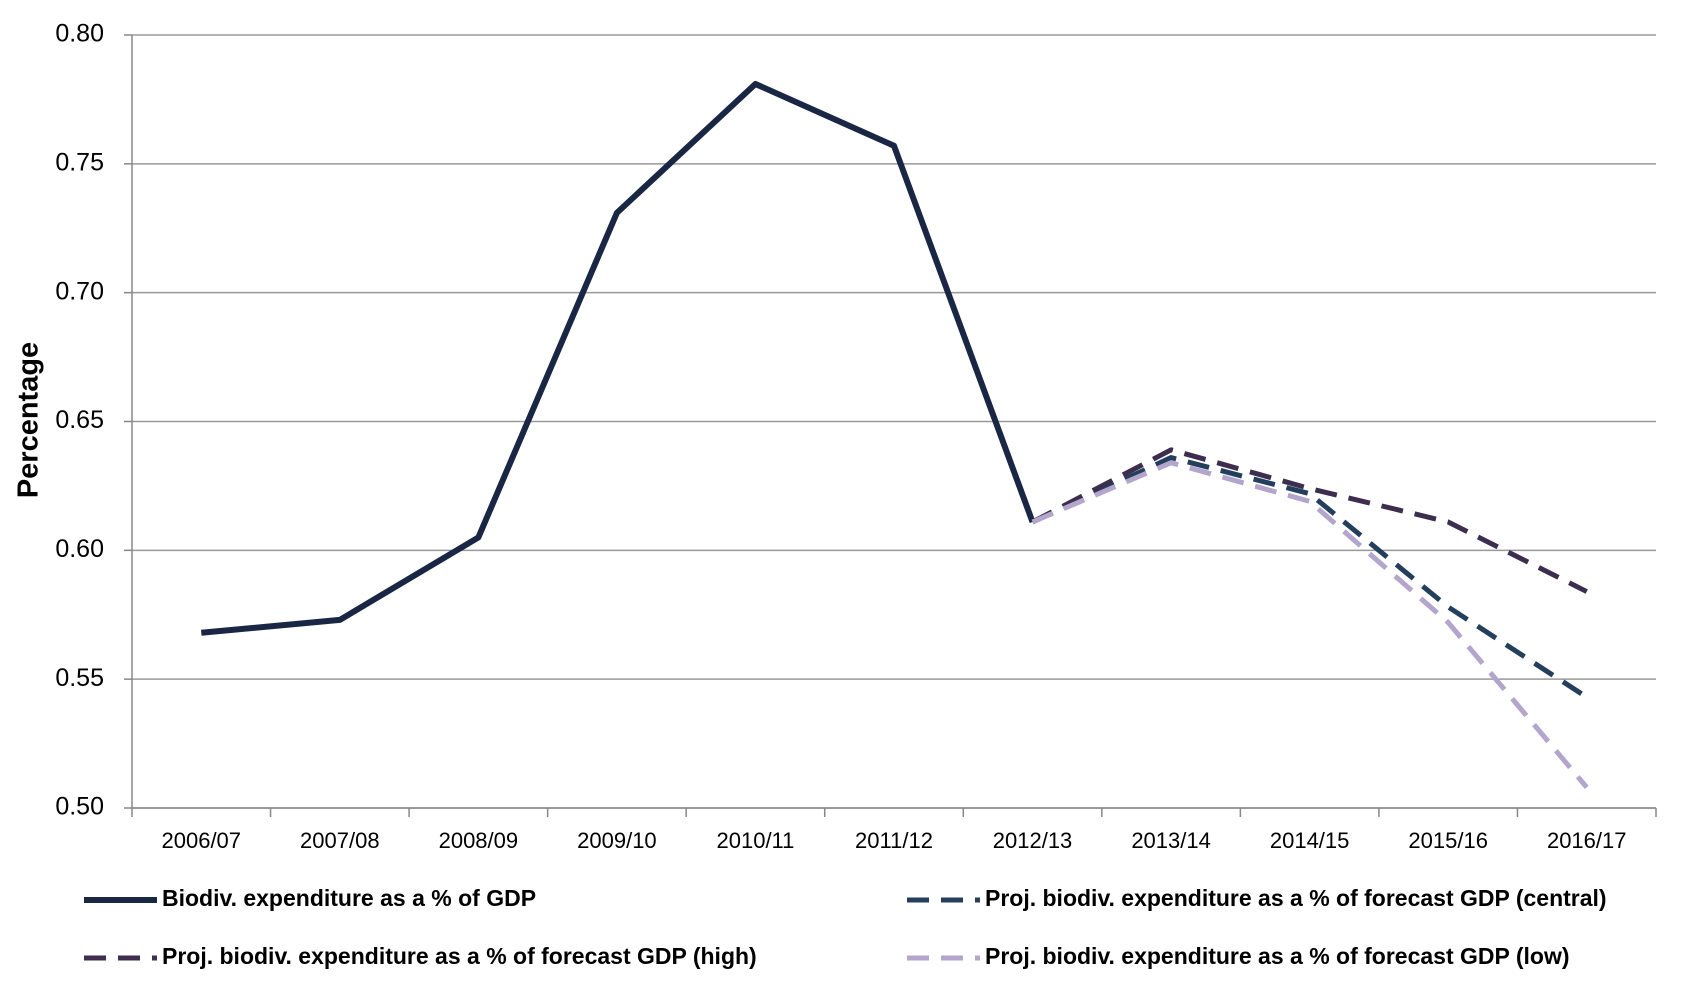  I want to click on y-tick-label: 0.70, so click(79, 291).